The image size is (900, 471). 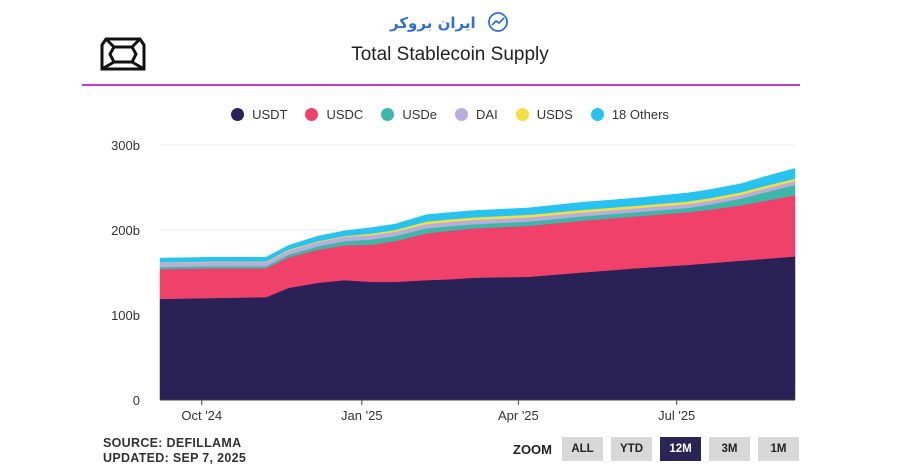 What do you see at coordinates (450, 114) in the screenshot?
I see `chart-legend: USDT USDC USDe DAI USDS 18 Others` at bounding box center [450, 114].